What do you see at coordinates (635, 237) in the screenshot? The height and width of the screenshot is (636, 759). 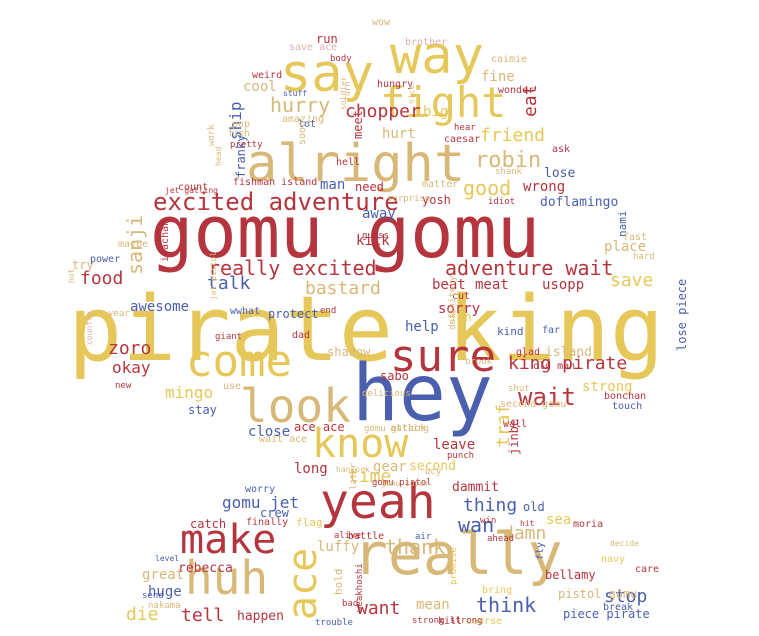 I see `word-fast: fast` at bounding box center [635, 237].